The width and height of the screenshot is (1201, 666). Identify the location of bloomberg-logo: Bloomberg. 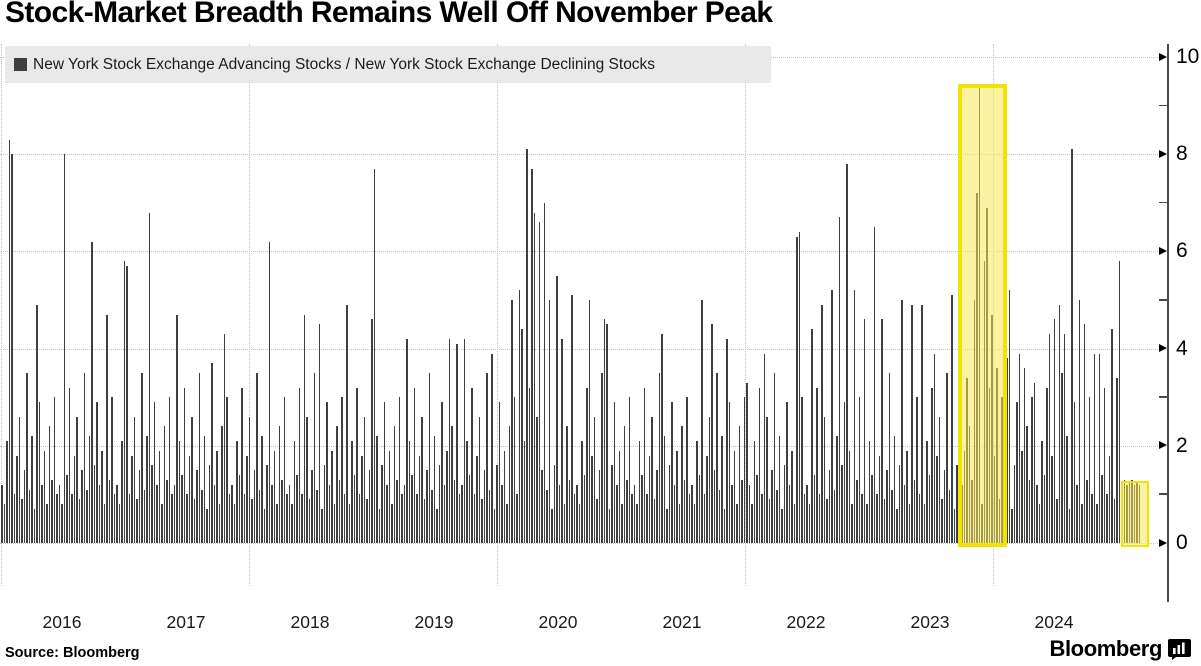
(1120, 649).